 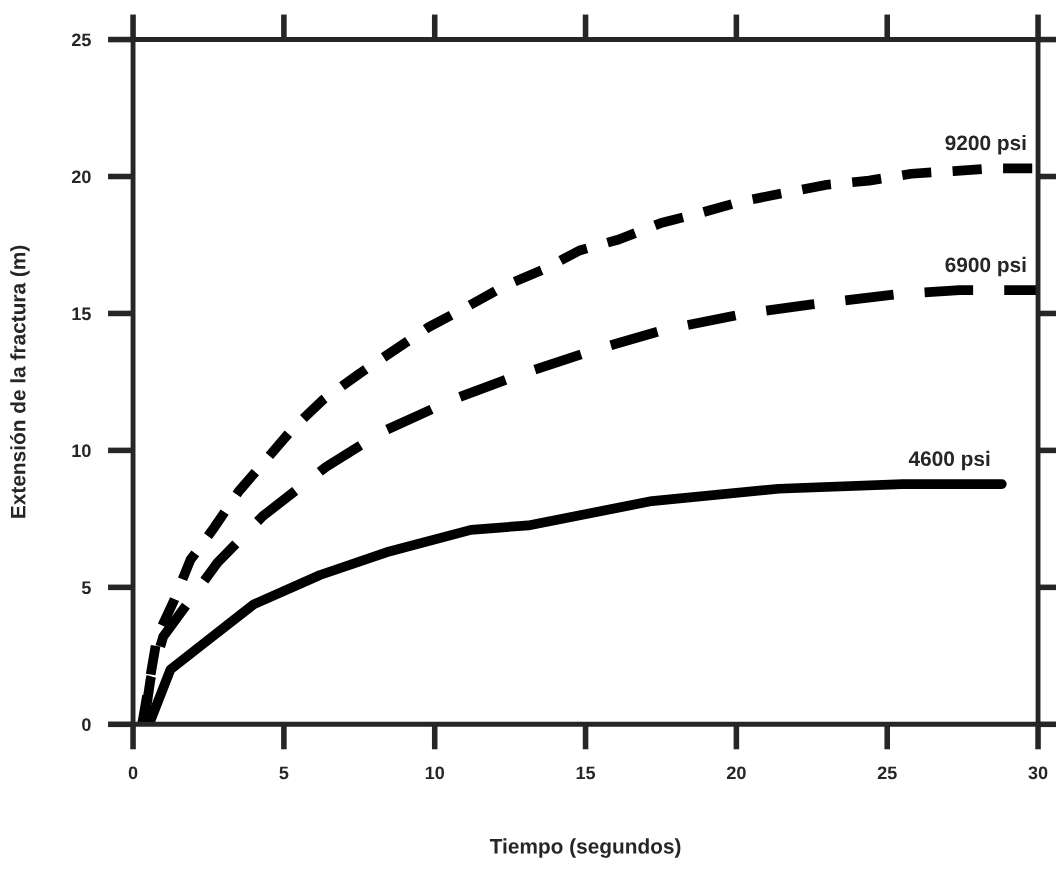 I want to click on y-tick-label: 15, so click(x=81, y=314).